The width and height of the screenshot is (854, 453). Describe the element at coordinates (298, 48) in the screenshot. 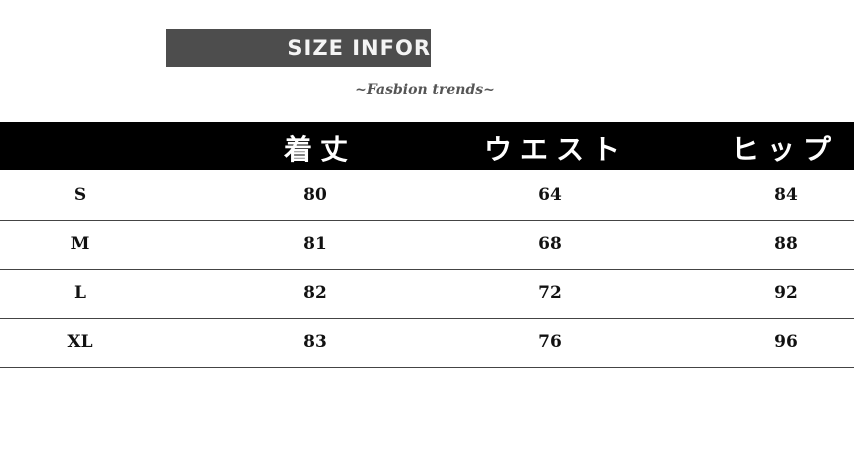

I see `size-info-banner: SIZE INFOR` at that location.